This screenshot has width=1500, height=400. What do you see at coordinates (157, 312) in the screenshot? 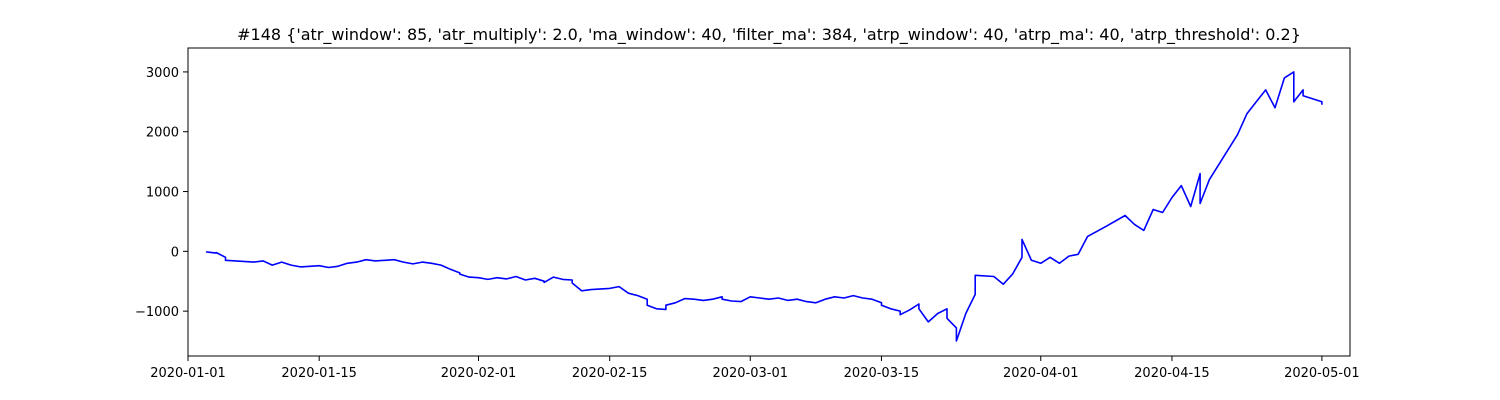
I see `y-tick-label: −1000` at bounding box center [157, 312].